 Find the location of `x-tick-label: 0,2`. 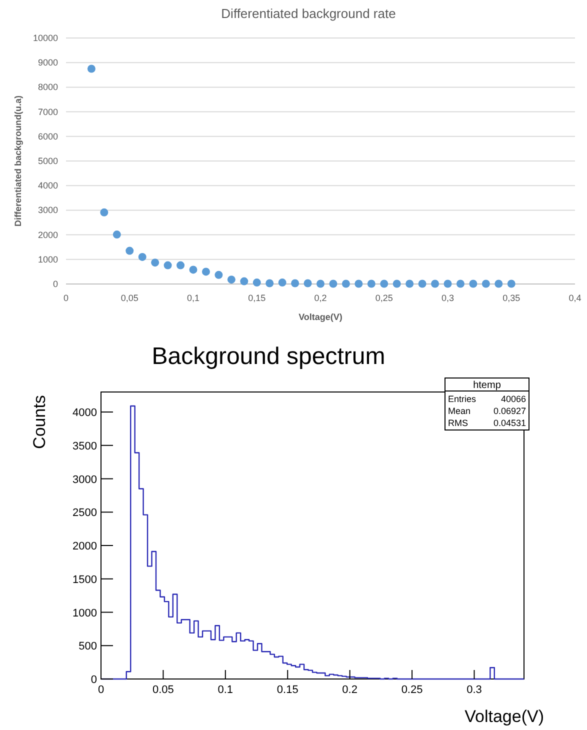

x-tick-label: 0,2 is located at coordinates (320, 298).